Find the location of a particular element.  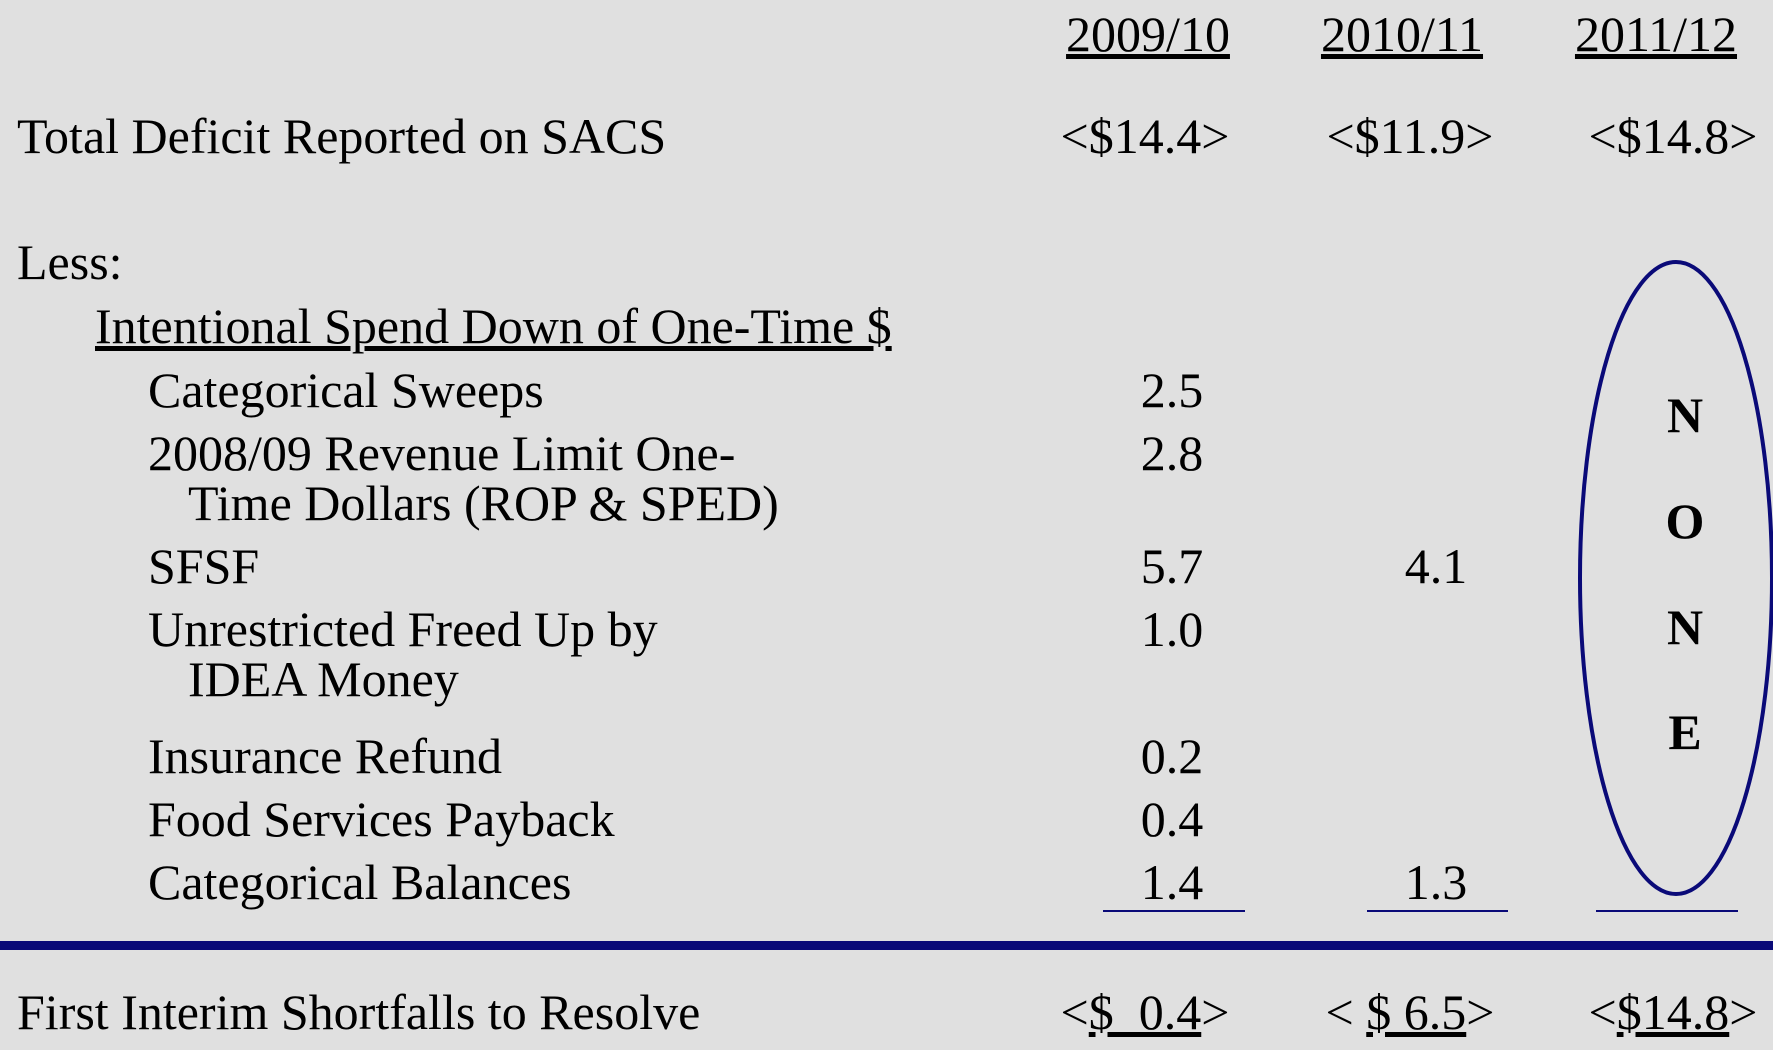

none-letter: O is located at coordinates (1685, 521).